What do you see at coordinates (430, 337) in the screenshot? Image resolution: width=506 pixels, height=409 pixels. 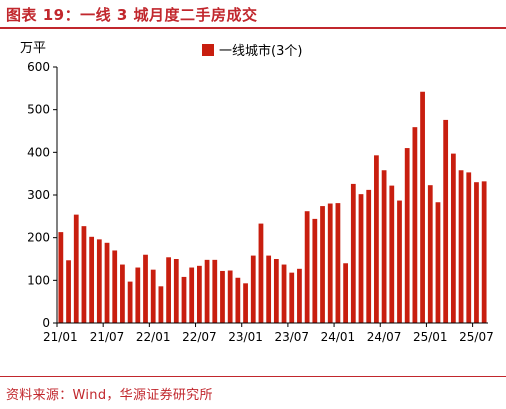 I see `x-tick-label: 25/01` at bounding box center [430, 337].